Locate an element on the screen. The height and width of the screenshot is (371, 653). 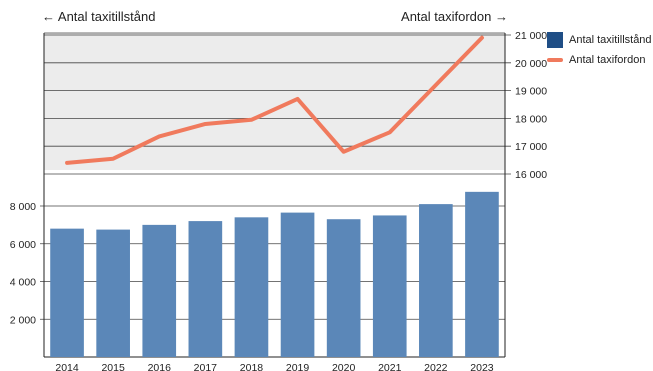
legend-item-bar: Antal taxitillstånd is located at coordinates (599, 40).